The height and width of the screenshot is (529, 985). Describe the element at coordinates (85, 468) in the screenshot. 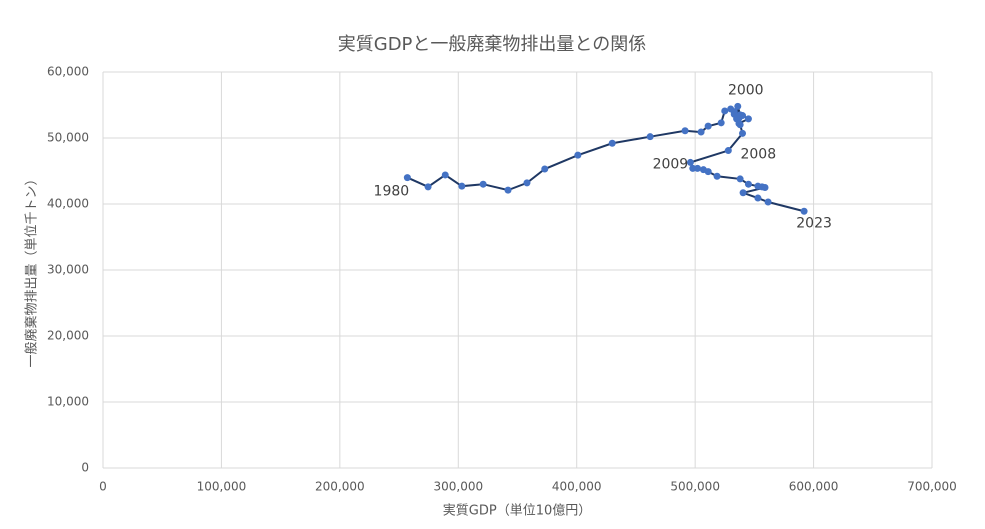

I see `y-tick-label: 0` at that location.